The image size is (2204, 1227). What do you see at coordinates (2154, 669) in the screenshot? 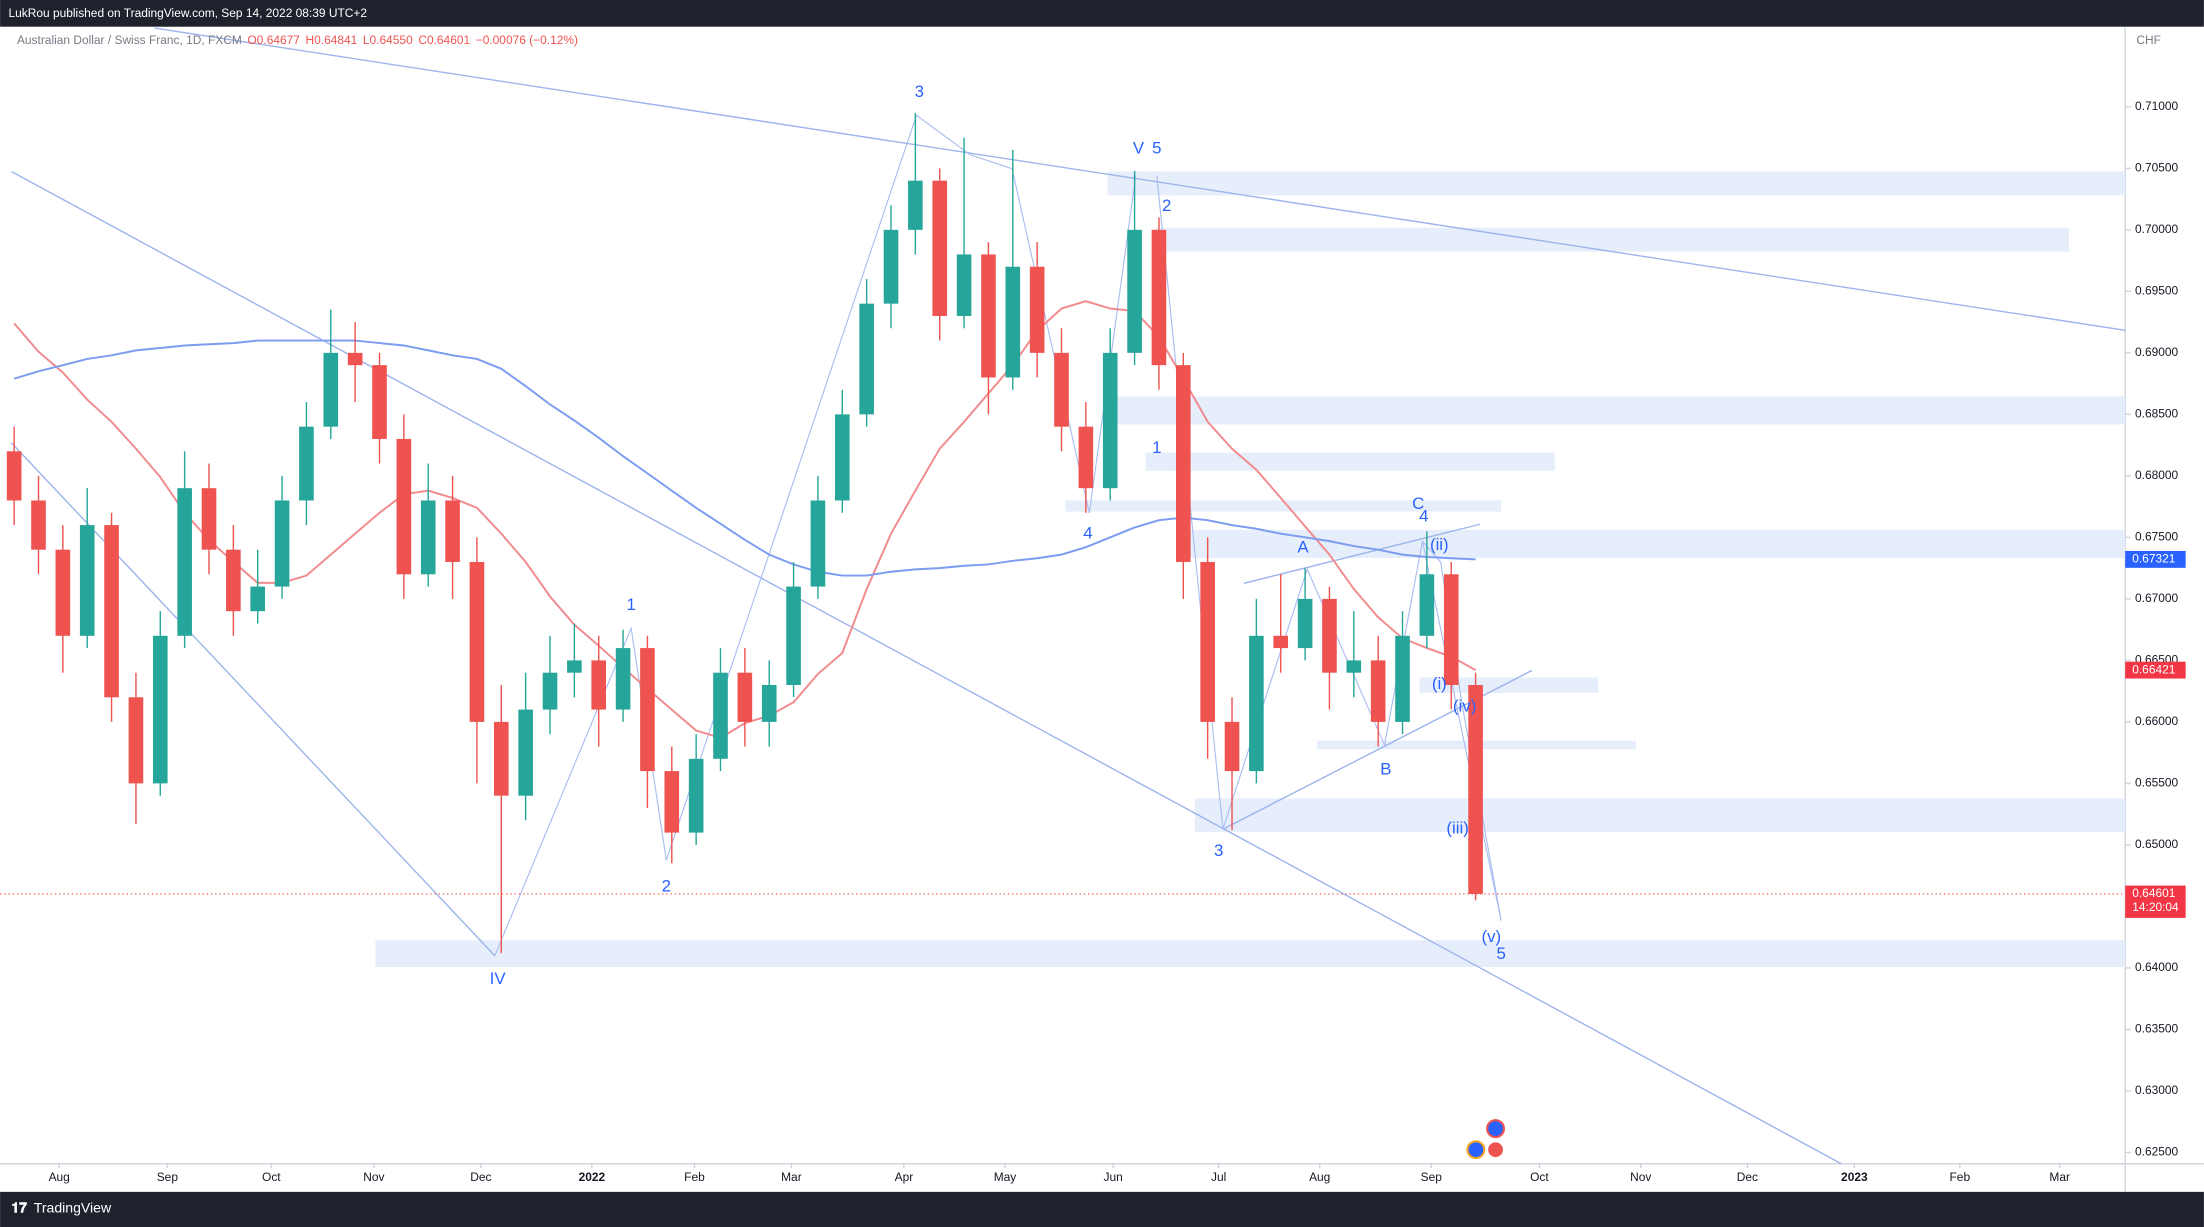
I see `price-tag-label: 0.66421` at bounding box center [2154, 669].